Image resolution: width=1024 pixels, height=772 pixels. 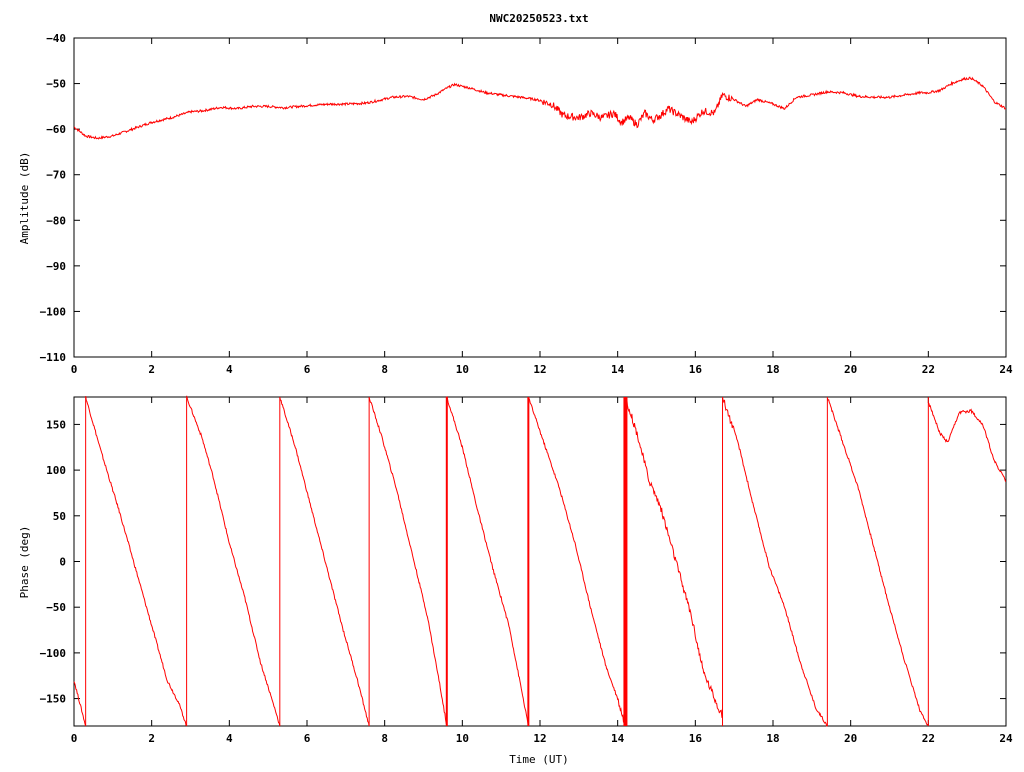 What do you see at coordinates (56, 220) in the screenshot?
I see `y-tick-label: −80` at bounding box center [56, 220].